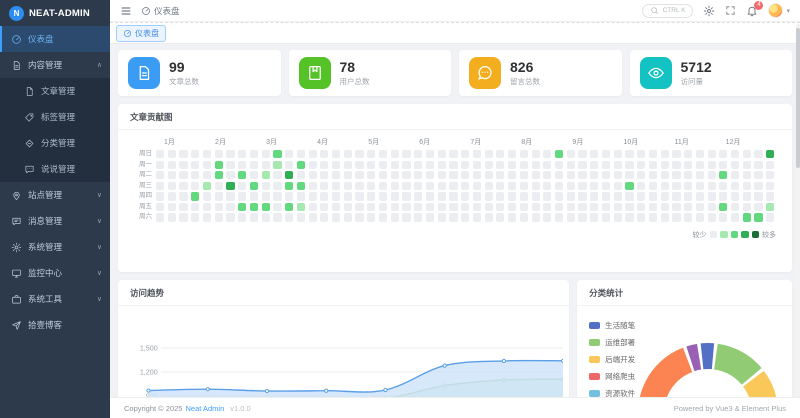  Describe the element at coordinates (798, 210) in the screenshot. I see `vertical-scrollbar` at that location.